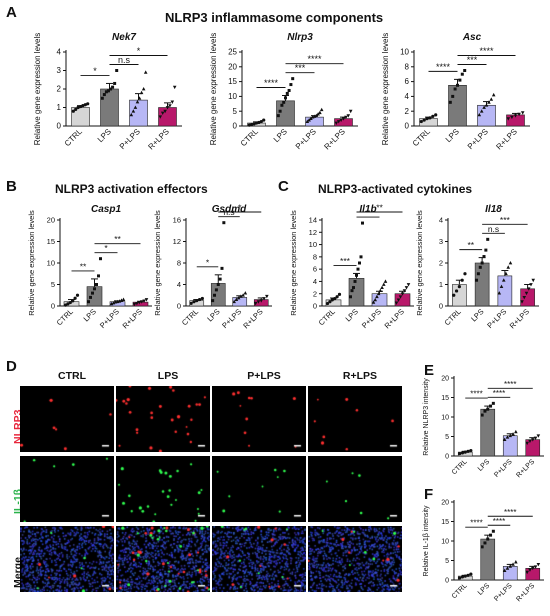  I want to click on y-tick-label: 6, so click(315, 269).